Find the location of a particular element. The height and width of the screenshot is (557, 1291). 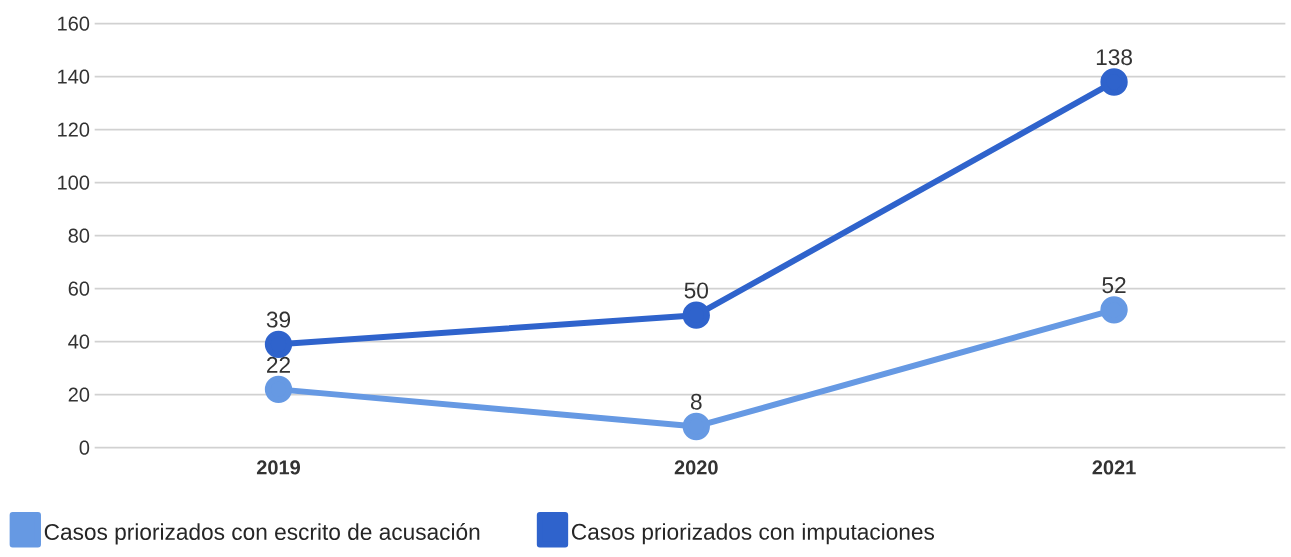

x-tick-label: 2019 is located at coordinates (278, 467).